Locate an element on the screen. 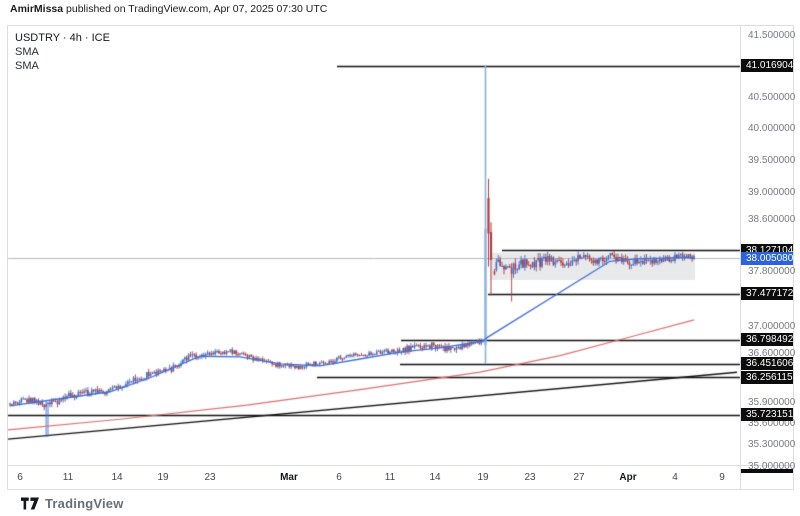 Image resolution: width=800 pixels, height=516 pixels. y-axis-tick-label: 37.800000 is located at coordinates (772, 272).